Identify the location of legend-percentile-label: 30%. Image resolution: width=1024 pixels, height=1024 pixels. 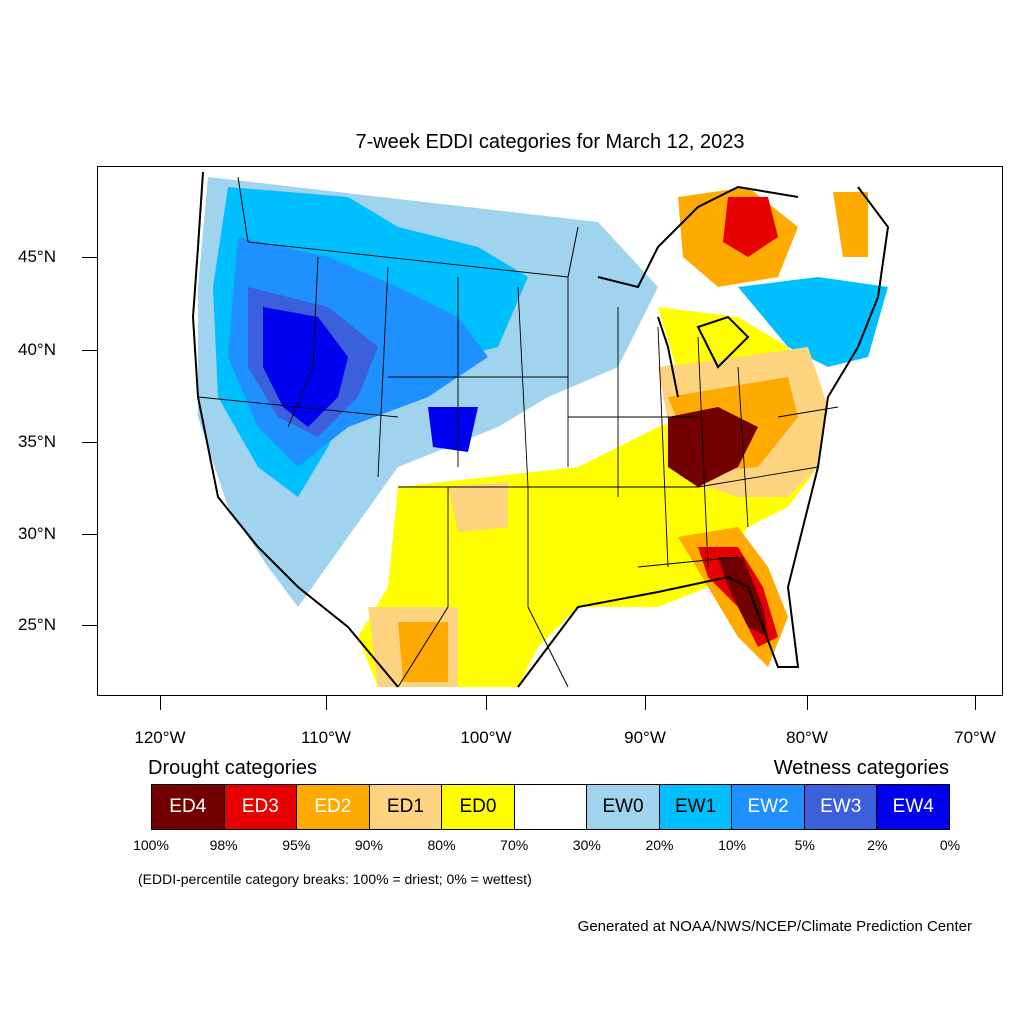
(586, 845).